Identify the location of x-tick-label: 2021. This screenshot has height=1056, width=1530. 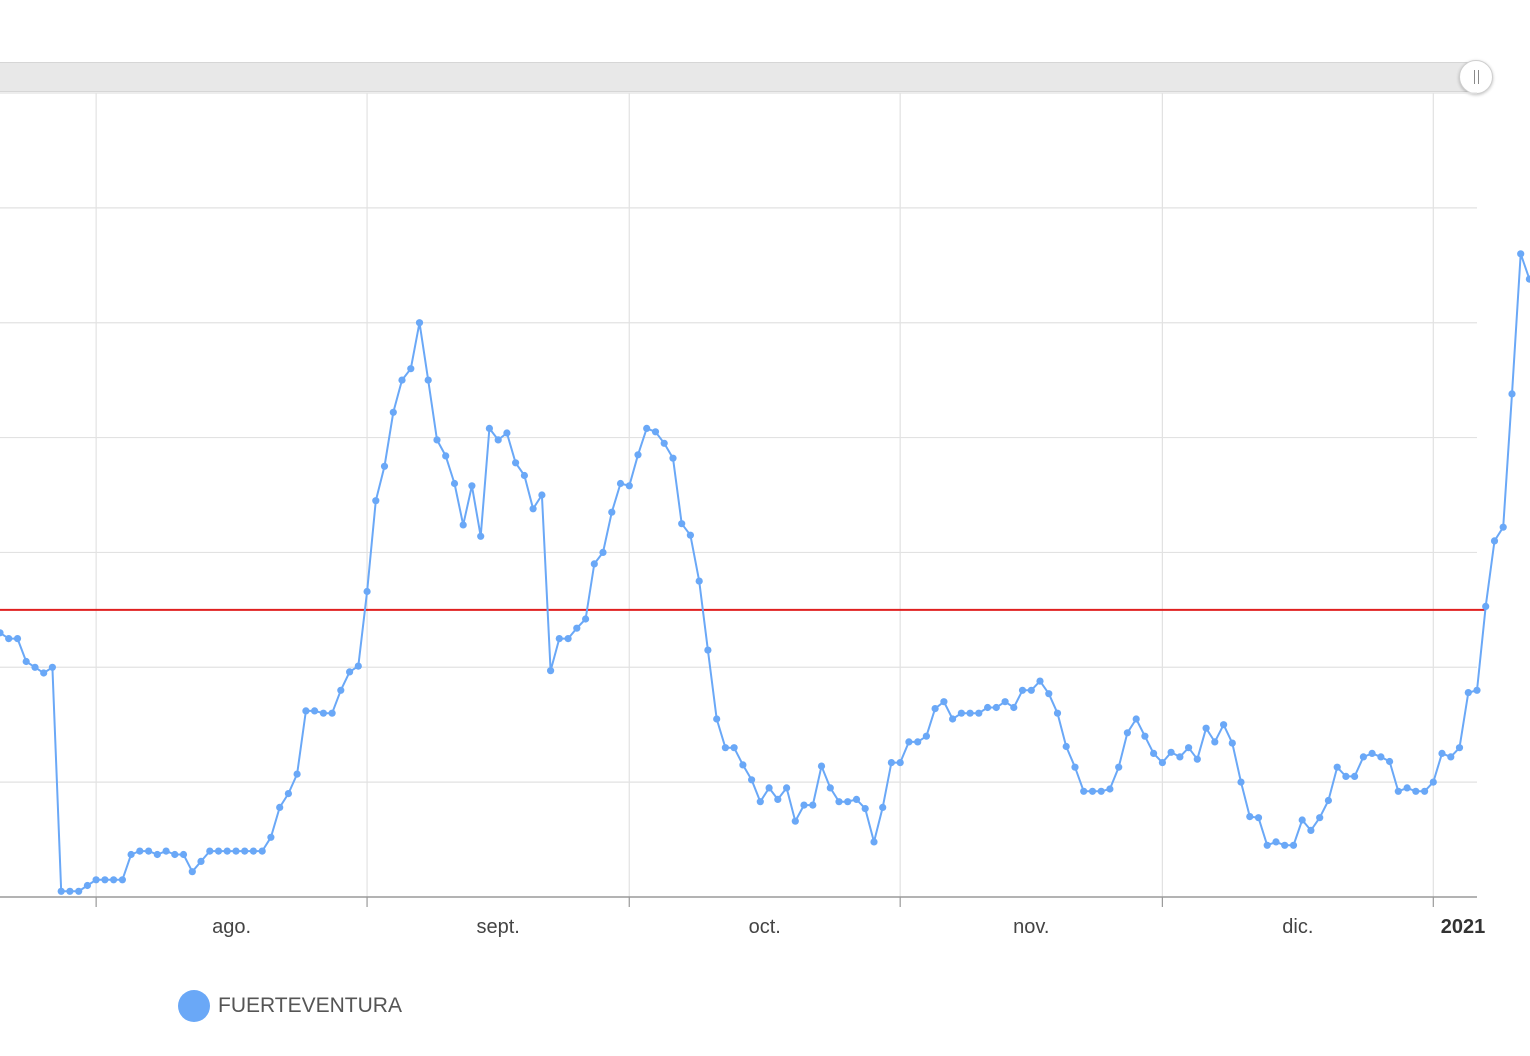
(1463, 927).